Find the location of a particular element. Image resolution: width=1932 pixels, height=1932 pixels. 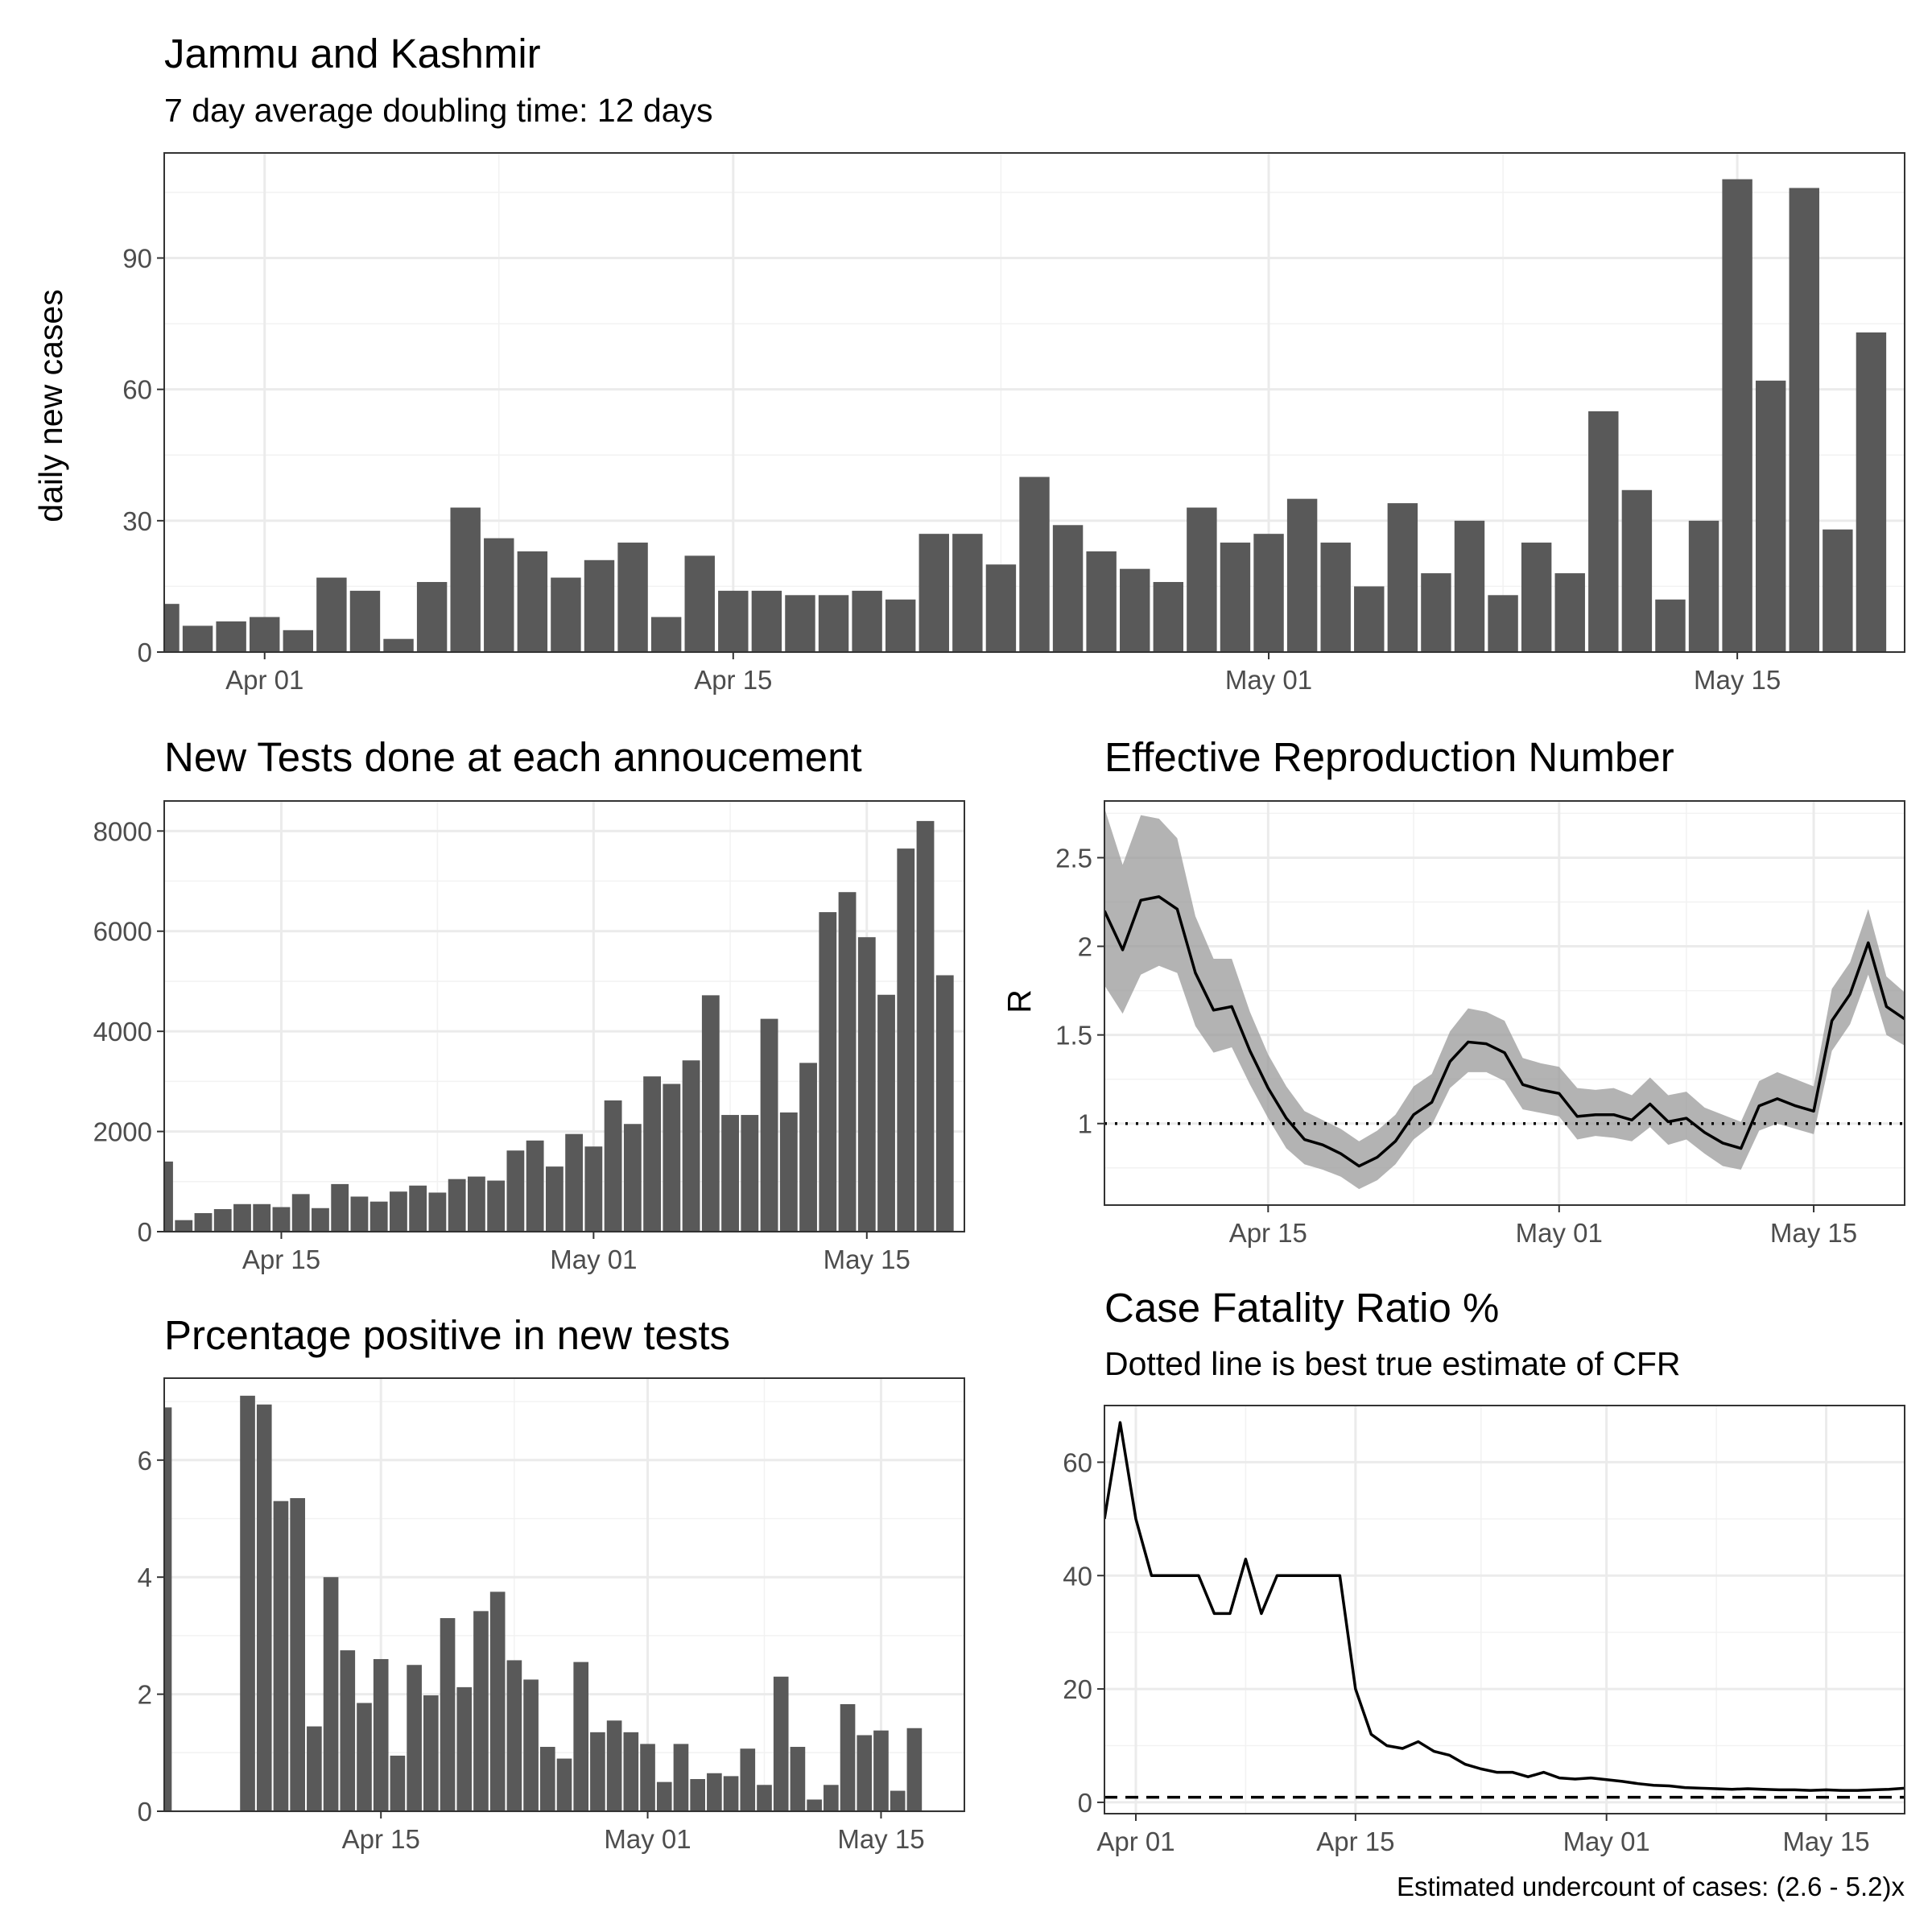

series-line is located at coordinates (1504, 1031).